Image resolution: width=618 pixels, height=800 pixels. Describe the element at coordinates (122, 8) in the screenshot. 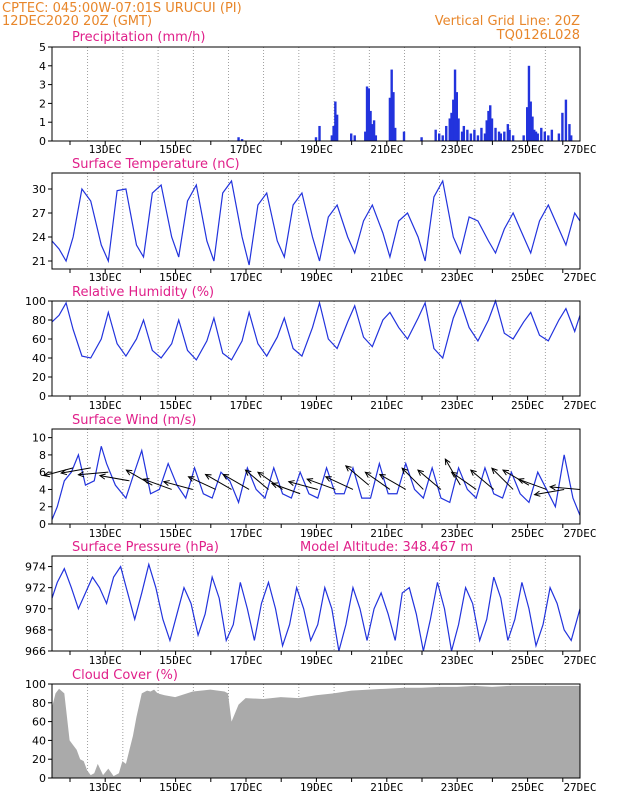

I see `header-location: CPTEC: 045:00W-07:01S URUCUI (PI)` at that location.